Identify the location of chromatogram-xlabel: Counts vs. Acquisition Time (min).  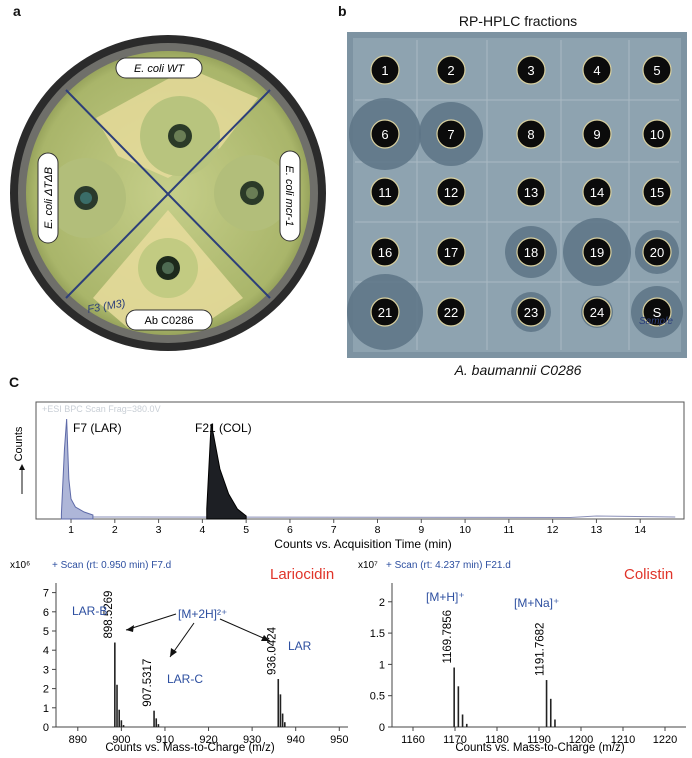
(362, 544).